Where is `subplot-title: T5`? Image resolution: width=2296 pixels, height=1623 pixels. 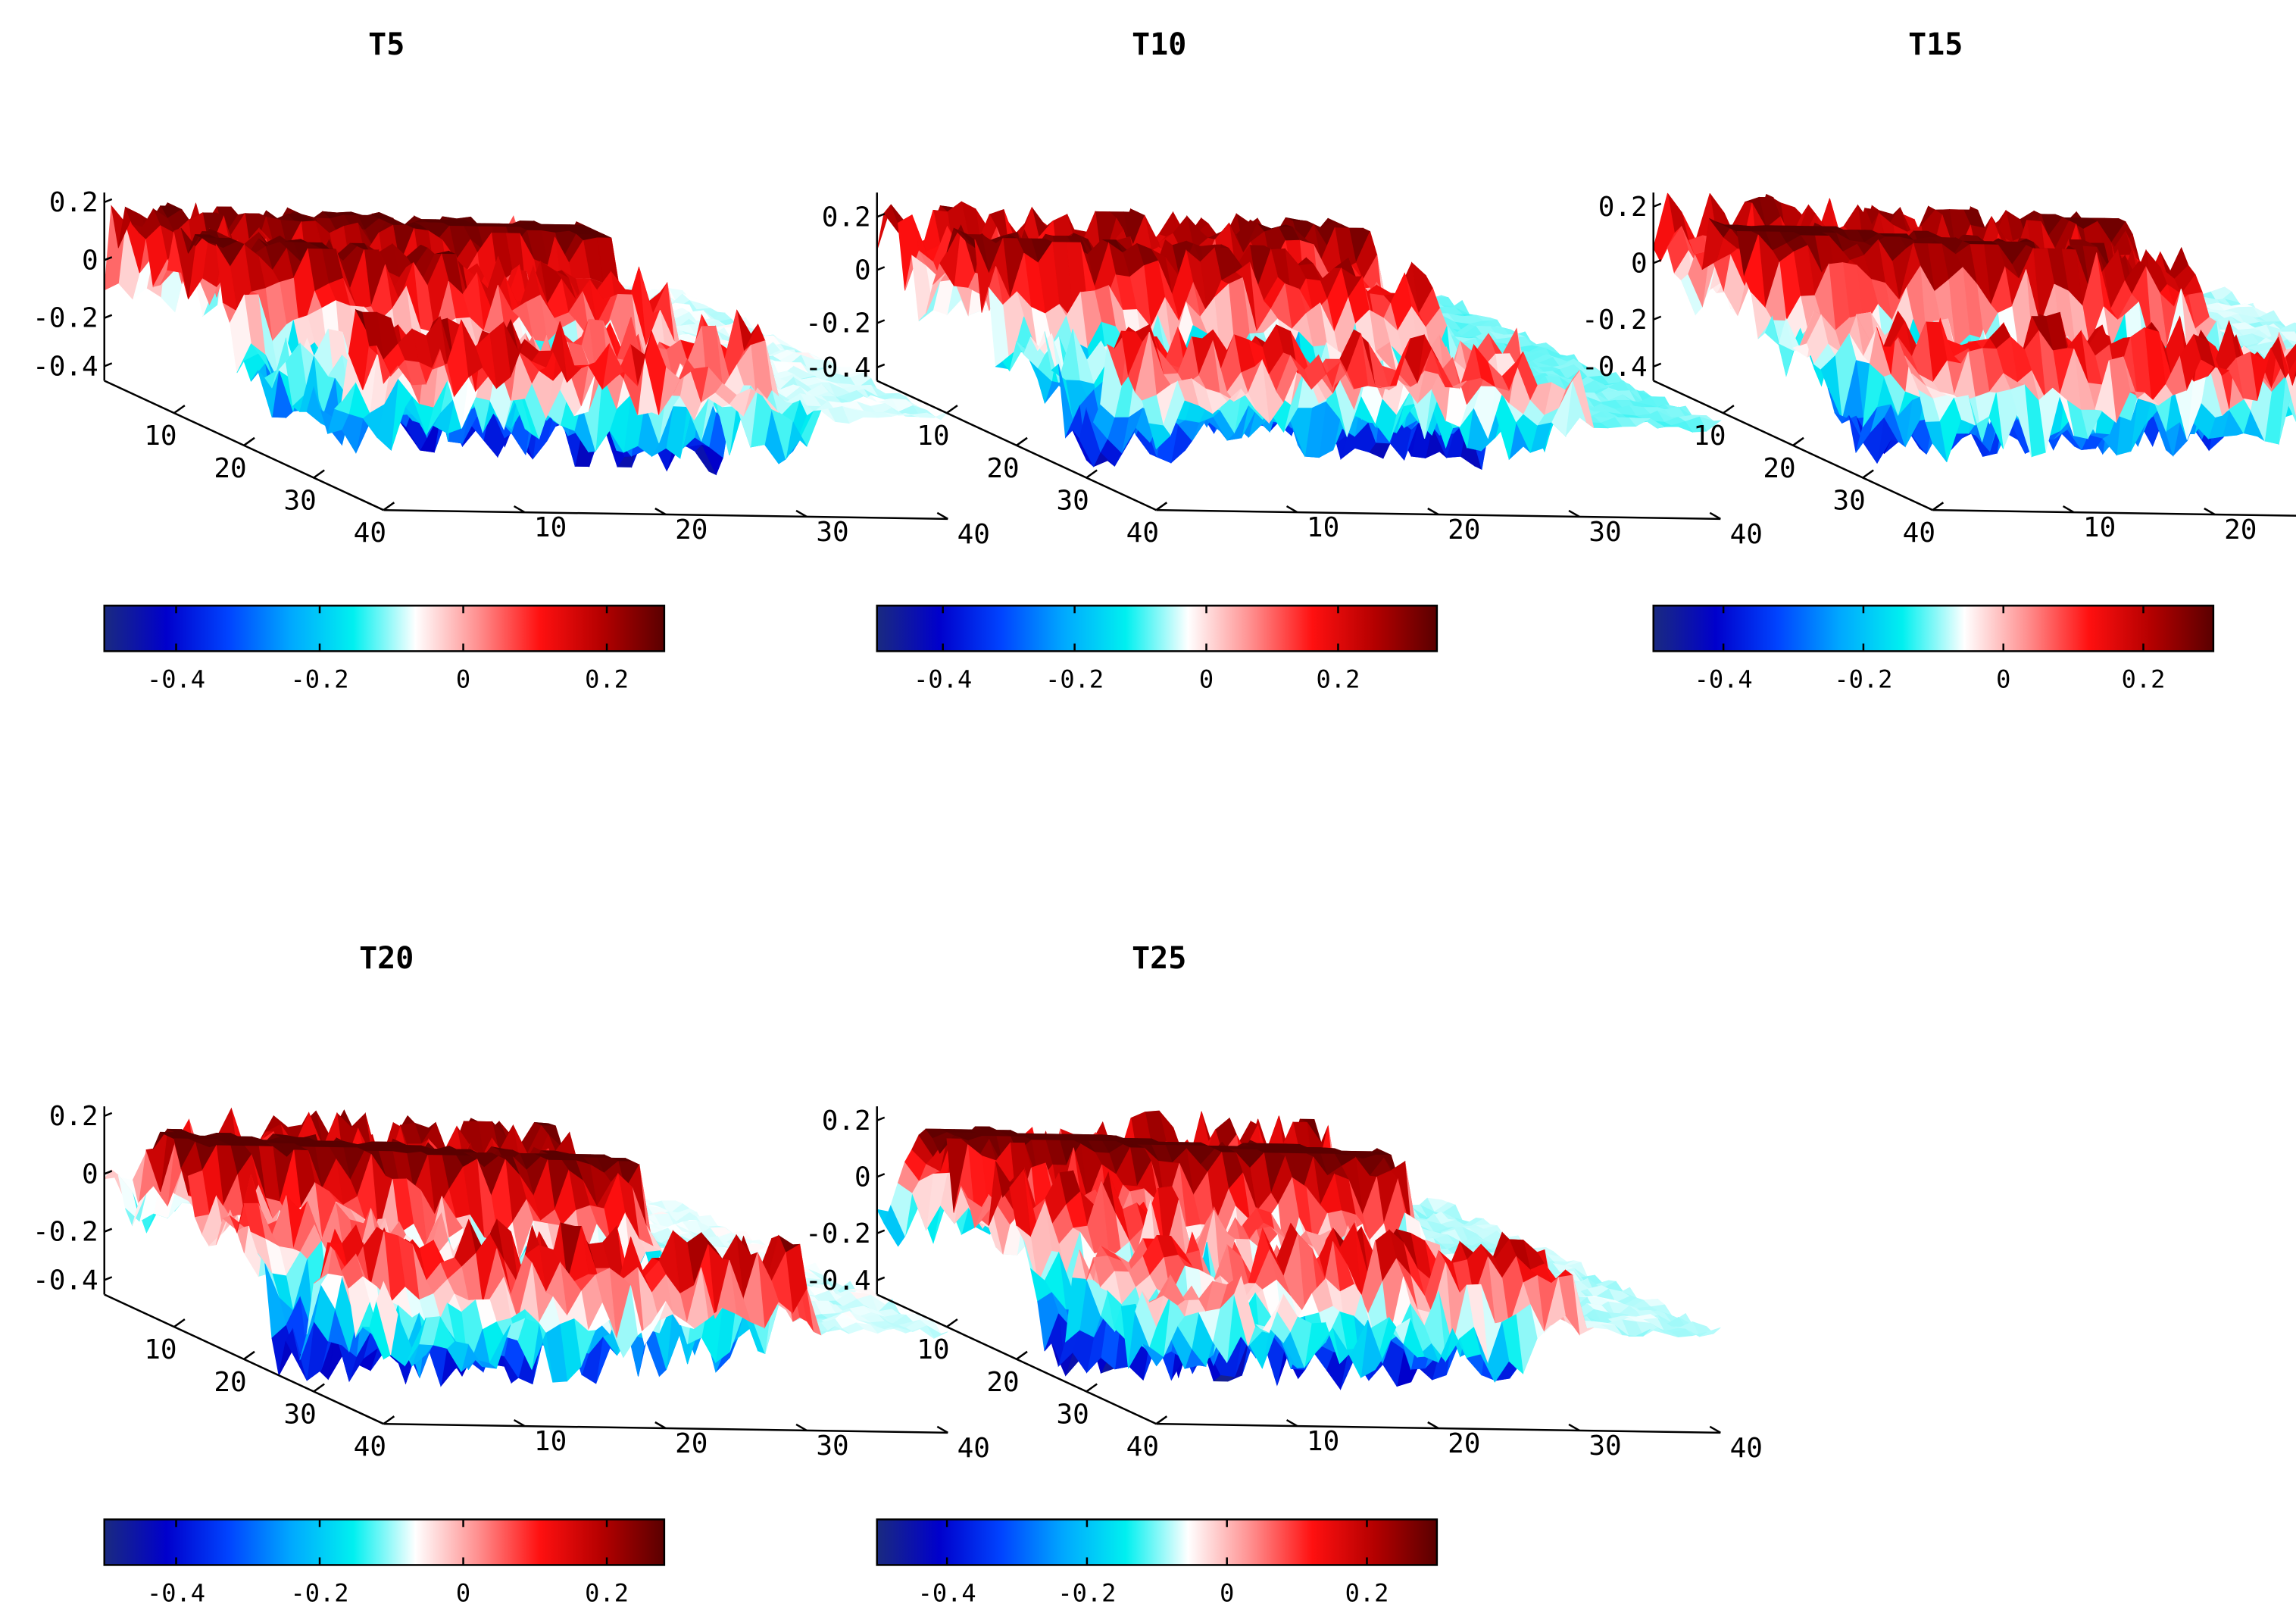 subplot-title: T5 is located at coordinates (386, 44).